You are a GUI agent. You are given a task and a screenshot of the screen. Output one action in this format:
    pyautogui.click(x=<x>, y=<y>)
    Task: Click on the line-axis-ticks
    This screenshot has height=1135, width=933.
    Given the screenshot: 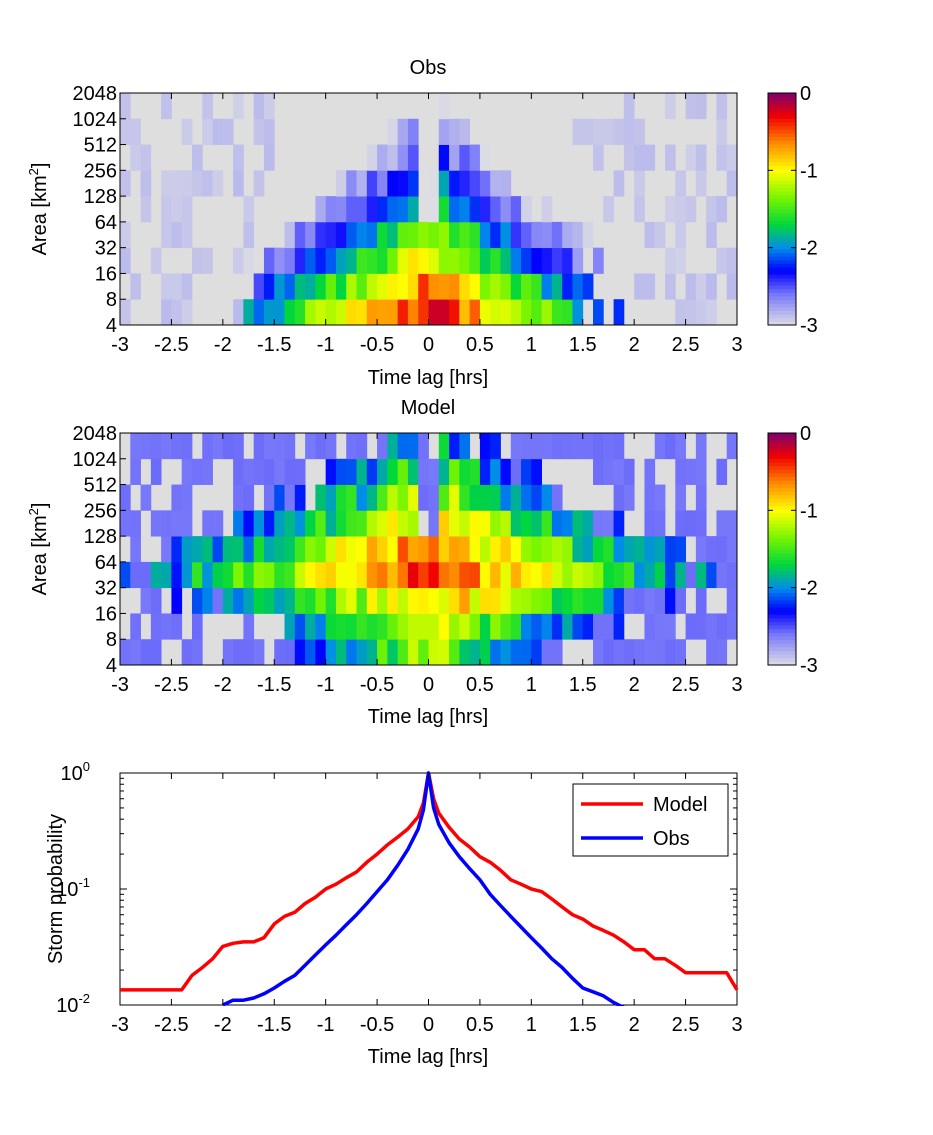 What is the action you would take?
    pyautogui.click(x=428, y=874)
    